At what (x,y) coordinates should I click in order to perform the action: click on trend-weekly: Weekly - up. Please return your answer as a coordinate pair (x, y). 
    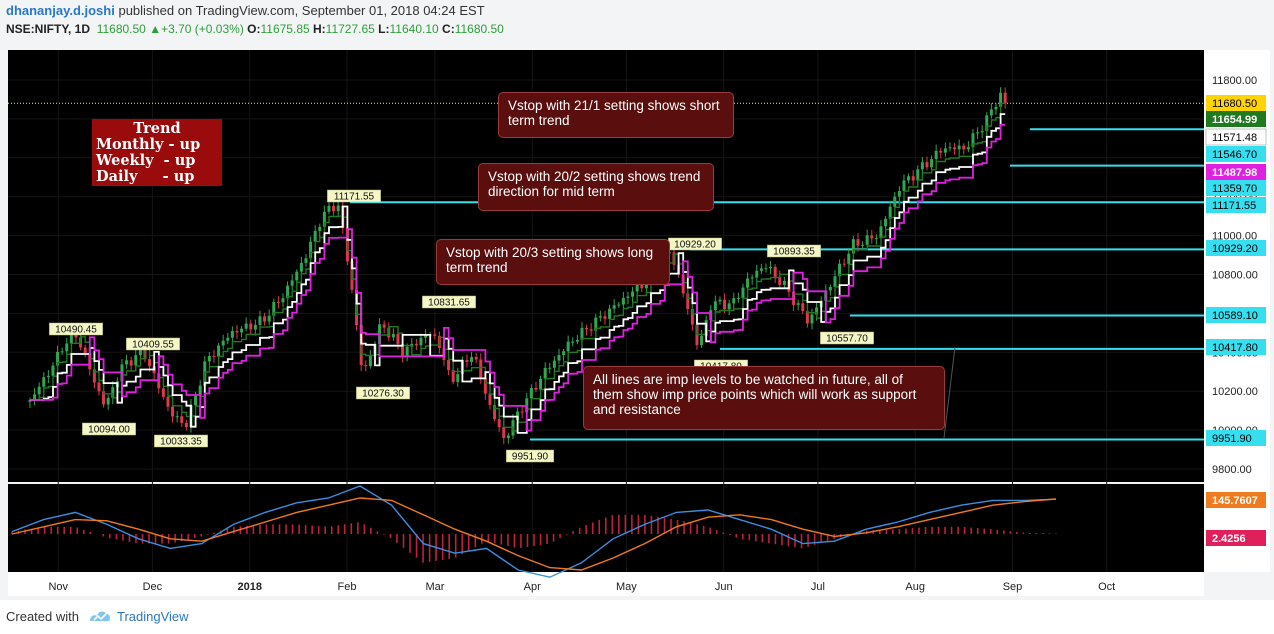
    Looking at the image, I should click on (146, 160).